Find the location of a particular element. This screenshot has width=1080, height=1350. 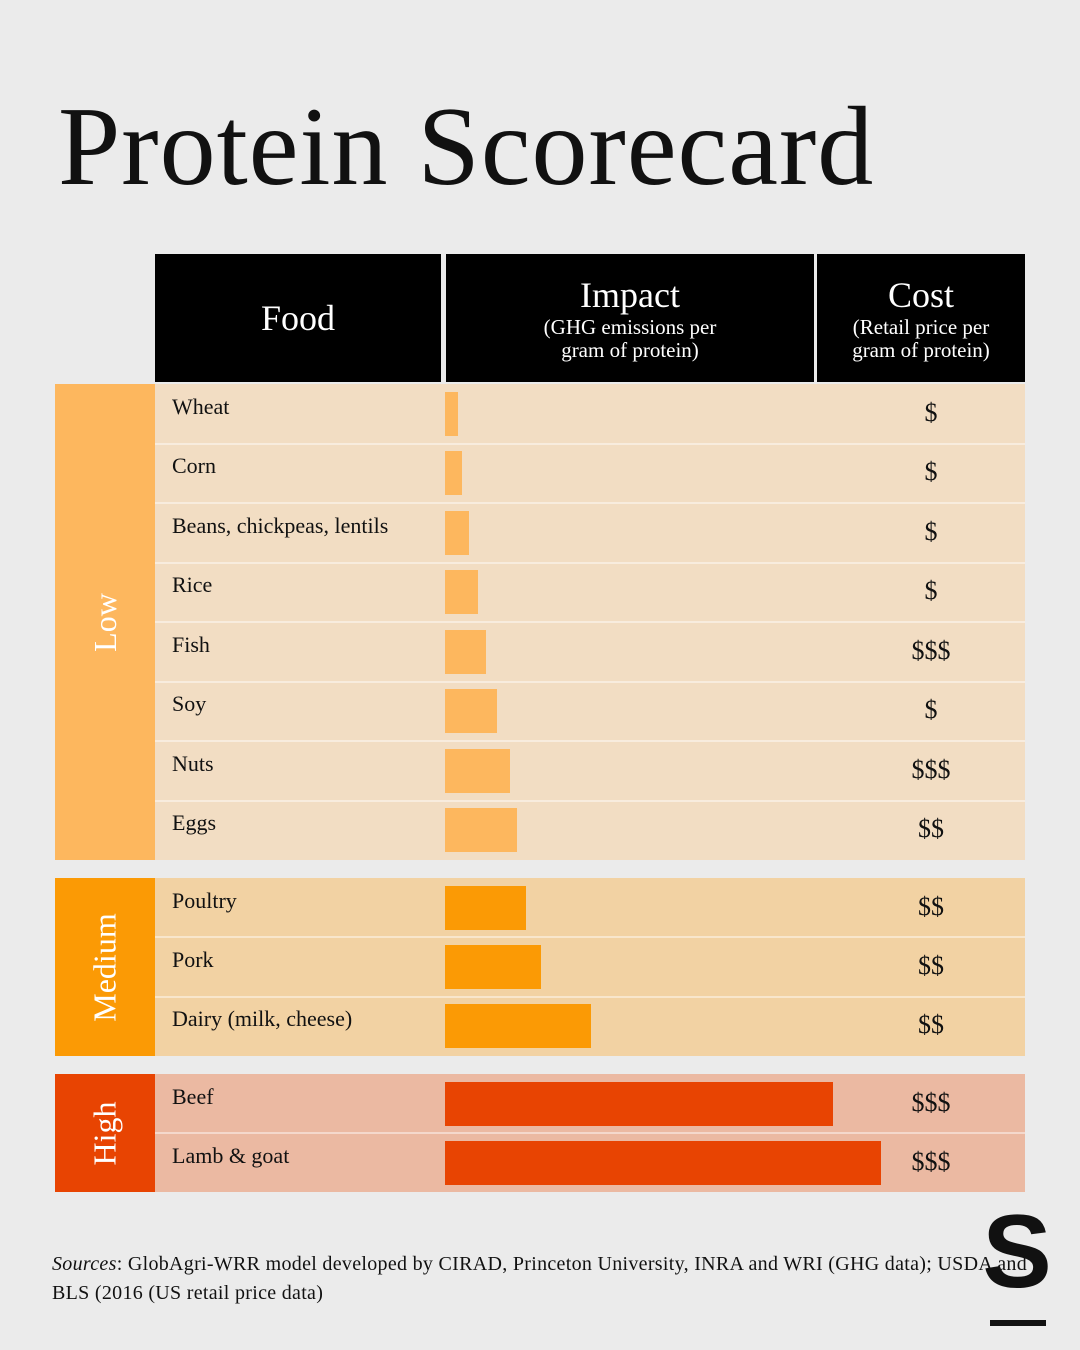

food-label: Corn is located at coordinates (194, 466).